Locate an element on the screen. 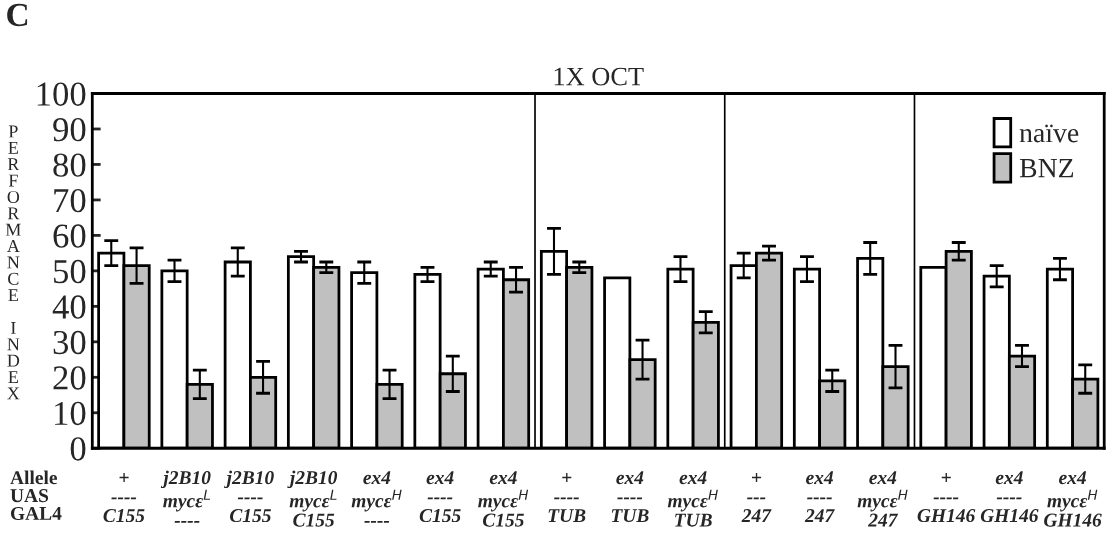 The height and width of the screenshot is (550, 1112). y-tick-label: 10 is located at coordinates (70, 413).